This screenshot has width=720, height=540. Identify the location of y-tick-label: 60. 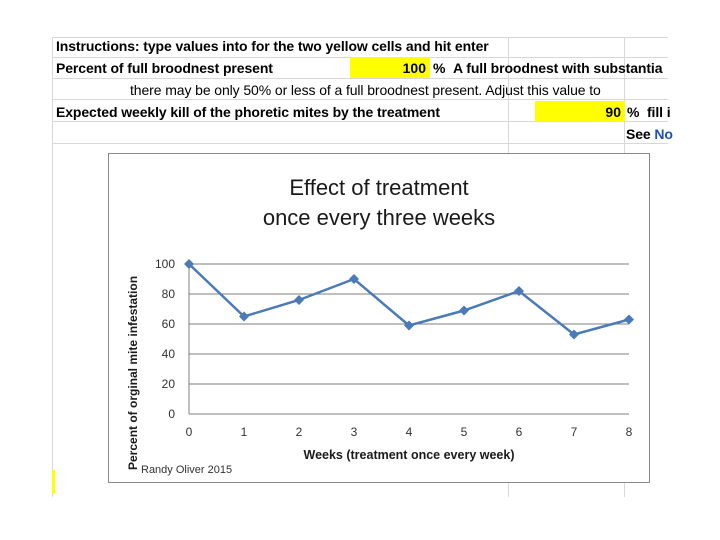
(169, 324).